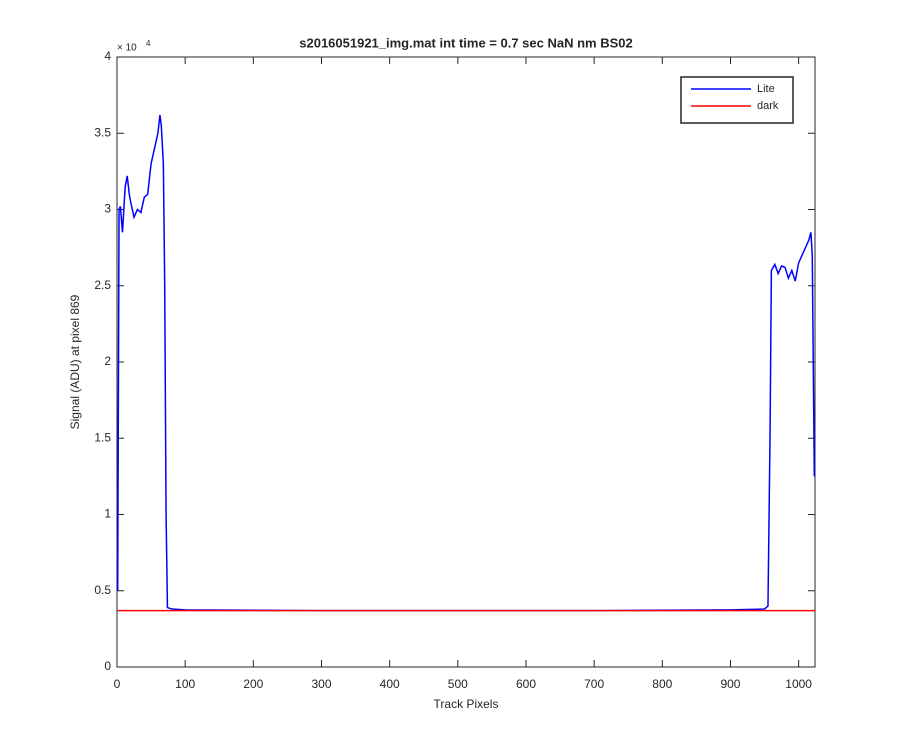 This screenshot has width=900, height=750. What do you see at coordinates (107, 209) in the screenshot?
I see `y-tick-label: 3` at bounding box center [107, 209].